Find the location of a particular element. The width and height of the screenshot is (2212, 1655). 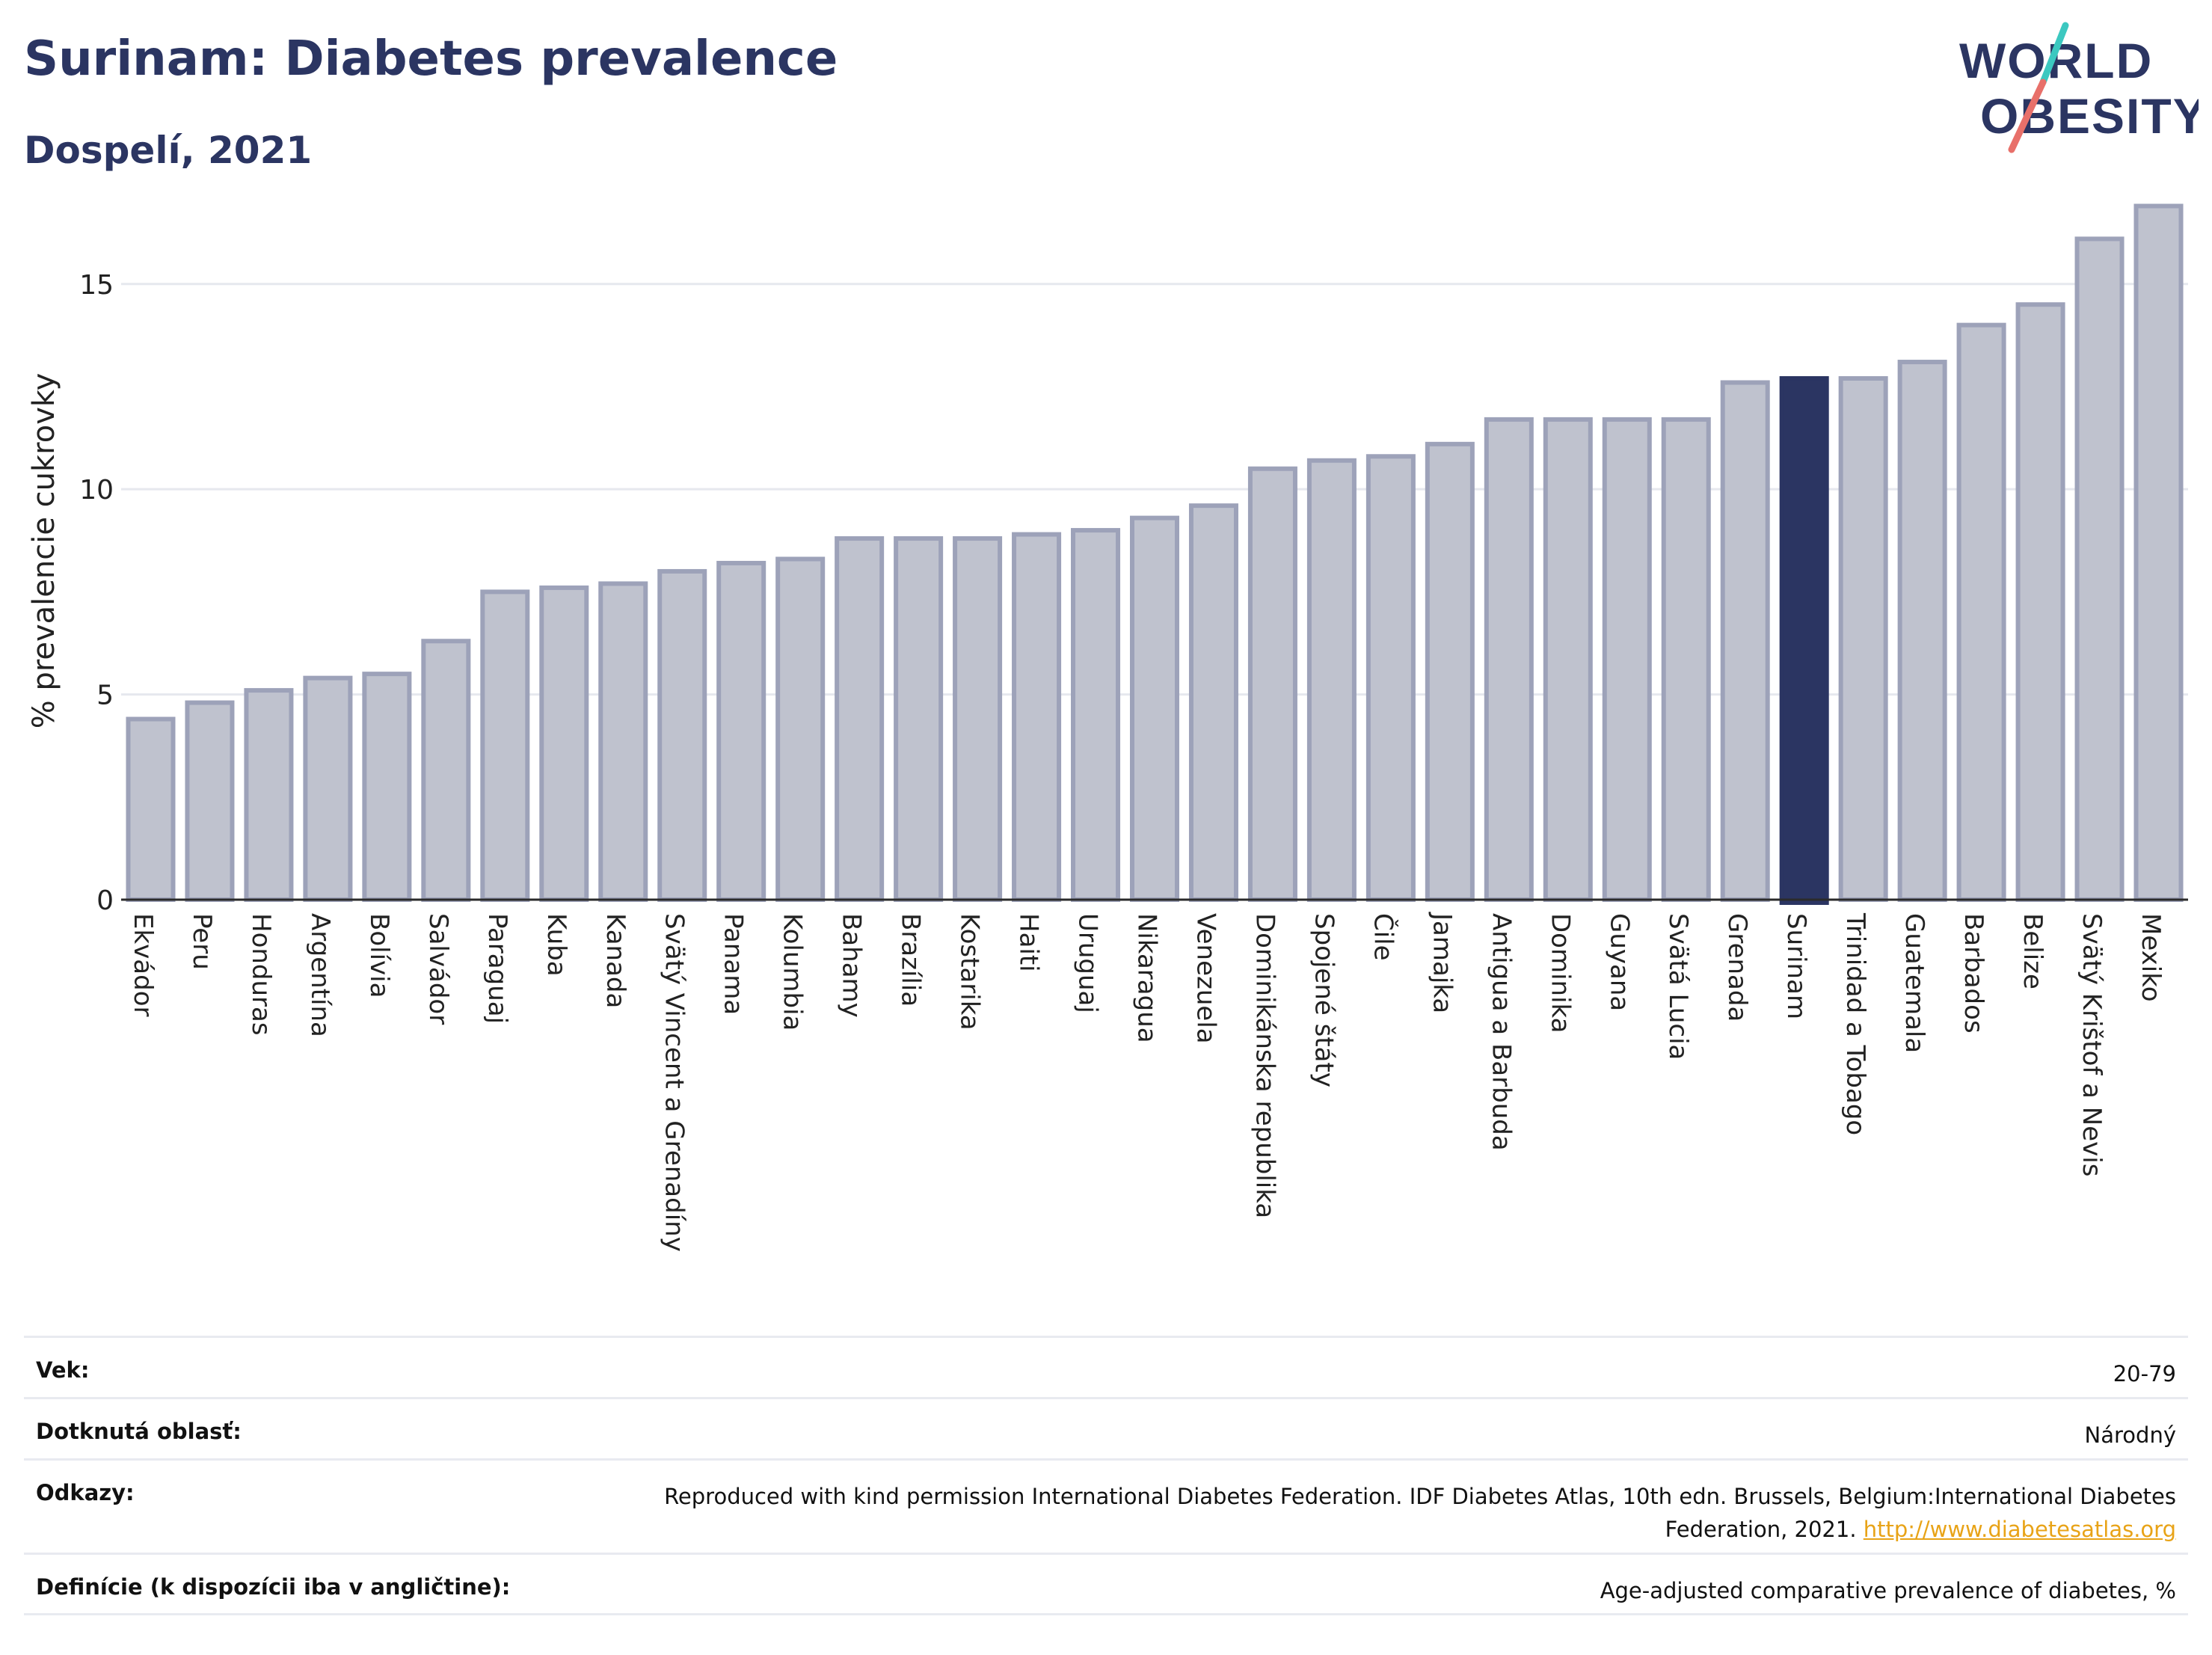

x-tick-label: Guatemala is located at coordinates (1914, 983).